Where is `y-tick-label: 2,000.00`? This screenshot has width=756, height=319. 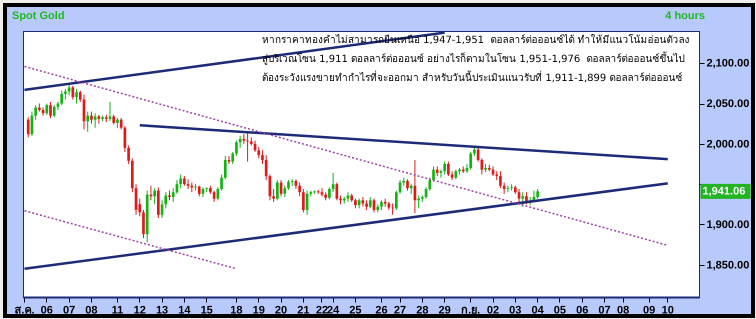
y-tick-label: 2,000.00 is located at coordinates (728, 144).